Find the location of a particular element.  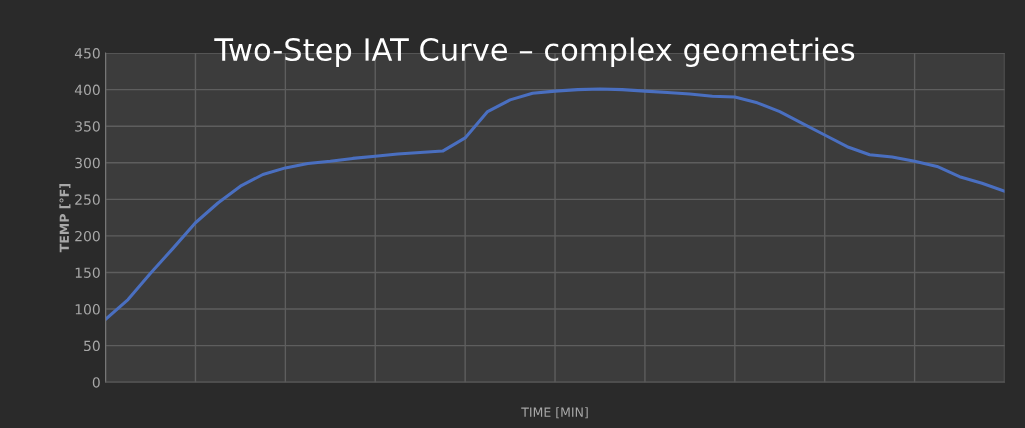

y-tick-label: 100 is located at coordinates (87, 309).